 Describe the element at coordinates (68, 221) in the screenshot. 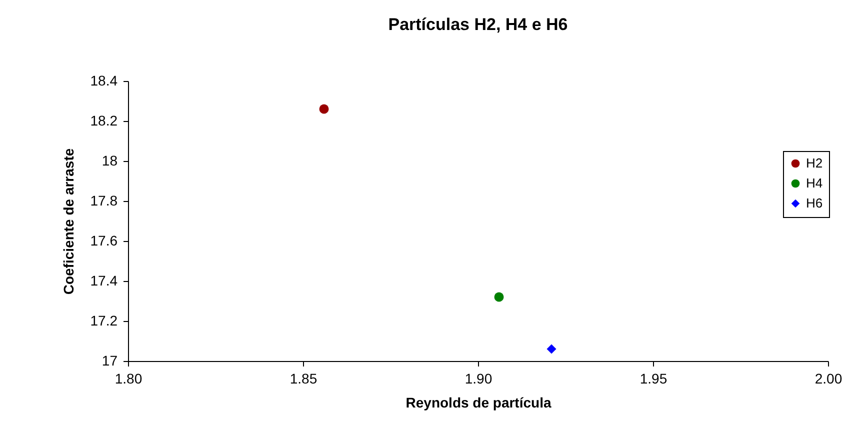

I see `y-axis-title: Coeficiente de arraste` at that location.